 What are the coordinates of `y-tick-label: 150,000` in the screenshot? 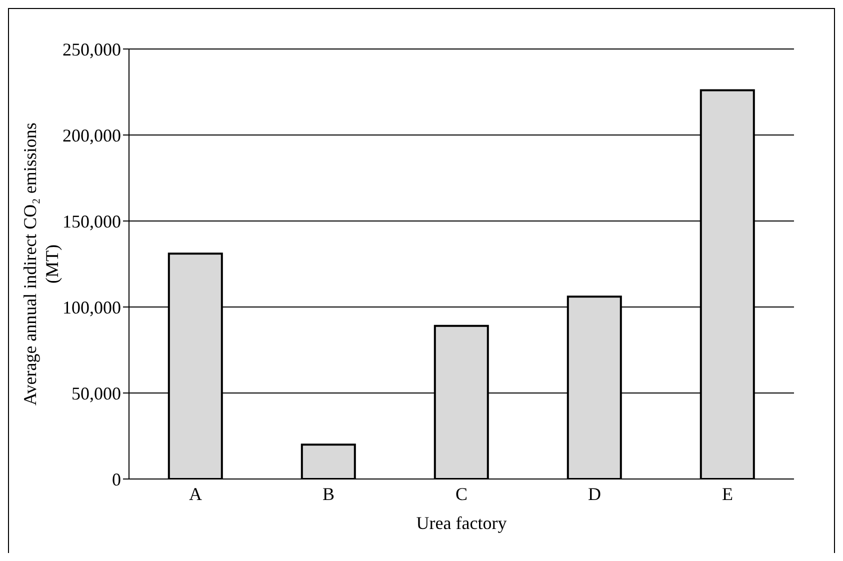 It's located at (91, 221).